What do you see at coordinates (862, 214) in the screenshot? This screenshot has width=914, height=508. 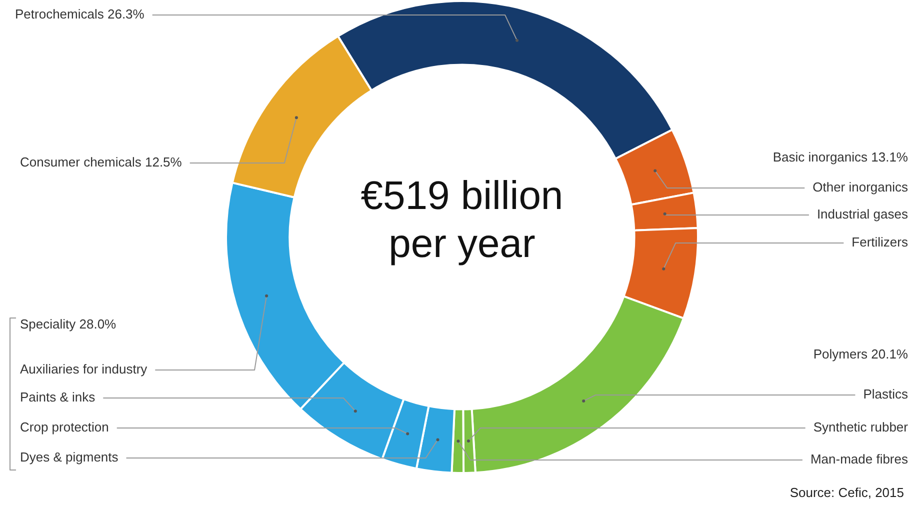 I see `slice-label: Industrial gases` at bounding box center [862, 214].